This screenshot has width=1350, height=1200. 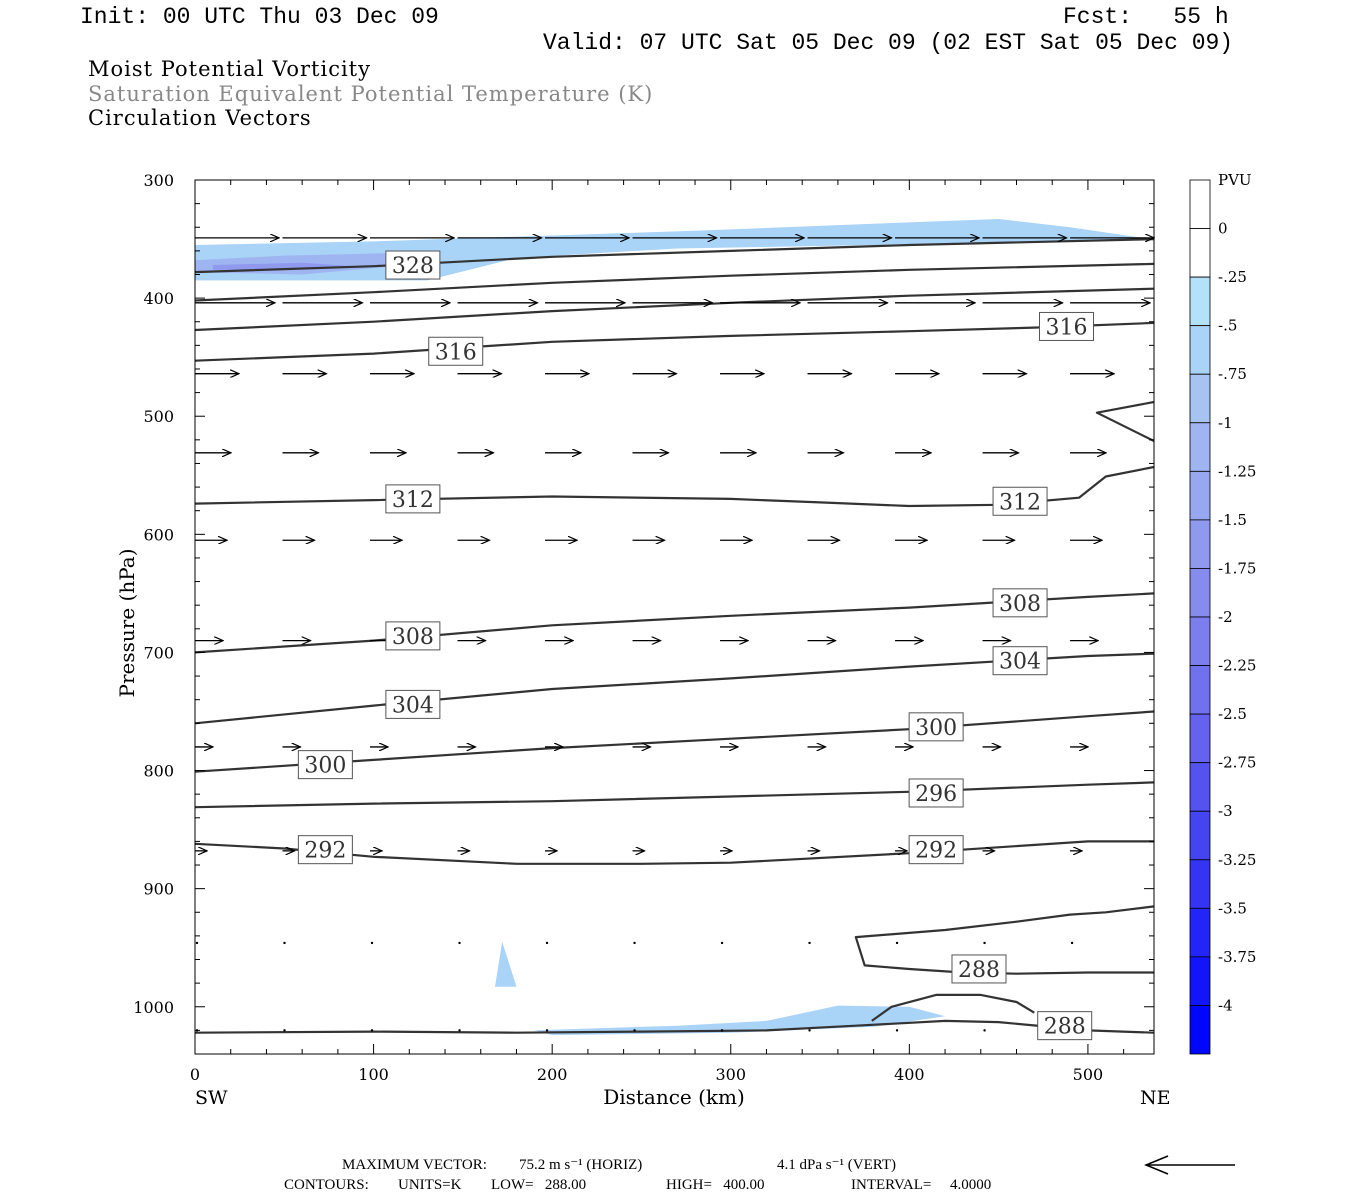 I want to click on contour-label: 312, so click(x=1020, y=501).